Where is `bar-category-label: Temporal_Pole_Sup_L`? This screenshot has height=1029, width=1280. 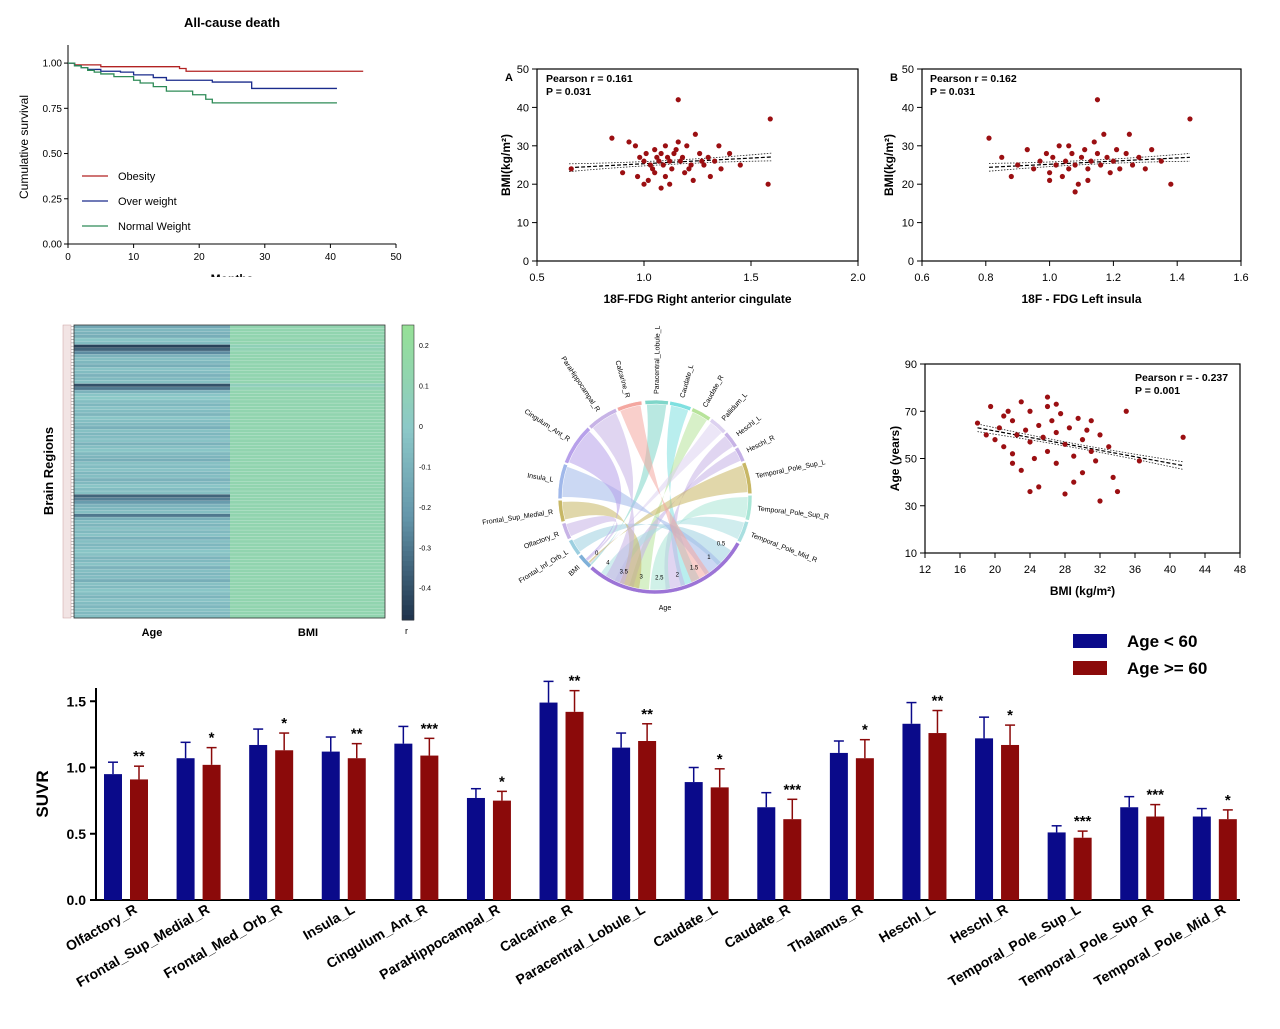 bar-category-label: Temporal_Pole_Sup_L is located at coordinates (1014, 945).